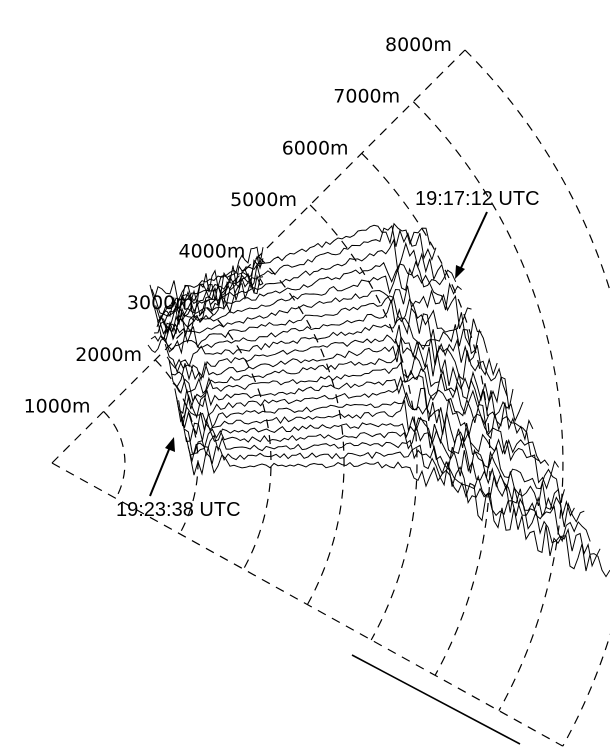 The width and height of the screenshot is (610, 747). Describe the element at coordinates (212, 252) in the screenshot. I see `range-ring-label: 4000m` at that location.